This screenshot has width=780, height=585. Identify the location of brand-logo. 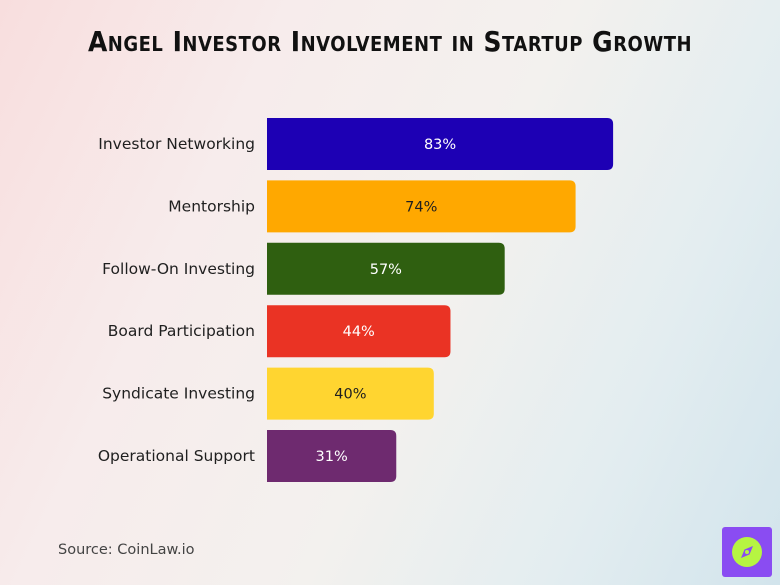
(747, 552).